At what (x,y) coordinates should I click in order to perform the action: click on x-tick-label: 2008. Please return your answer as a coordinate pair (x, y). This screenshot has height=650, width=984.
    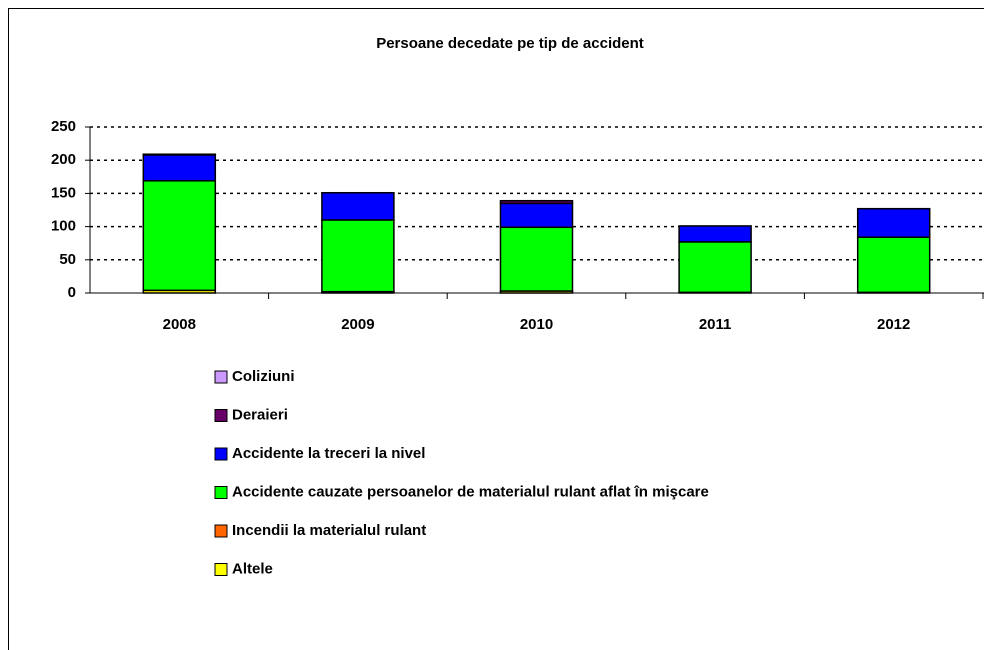
    Looking at the image, I should click on (179, 324).